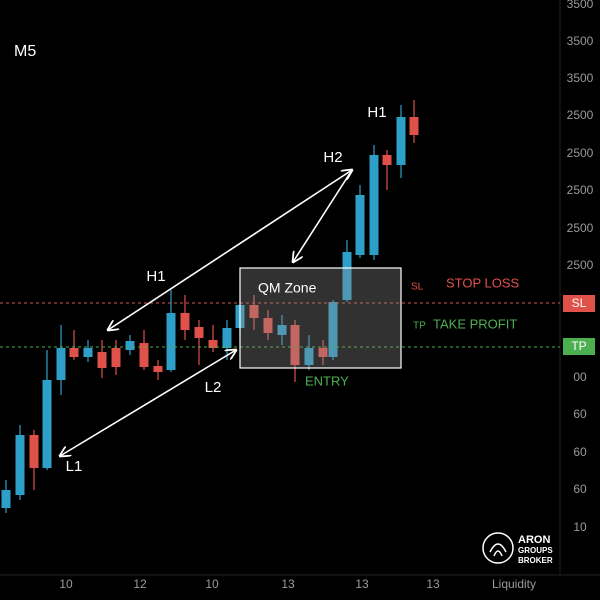 This screenshot has height=600, width=600. I want to click on timeframe: M5, so click(25, 51).